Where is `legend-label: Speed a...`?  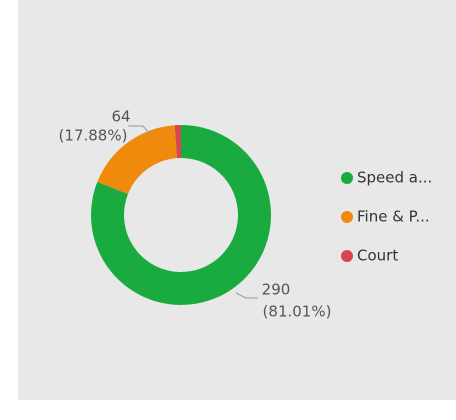 legend-label: Speed a... is located at coordinates (394, 178).